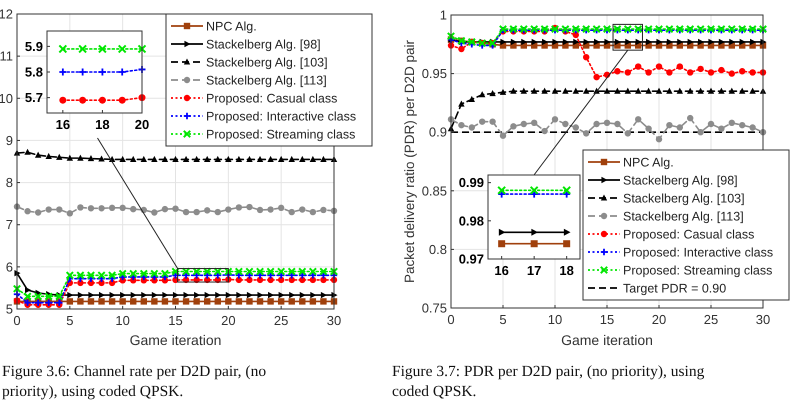 This screenshot has width=791, height=404. I want to click on x-tick-label: 17, so click(534, 270).